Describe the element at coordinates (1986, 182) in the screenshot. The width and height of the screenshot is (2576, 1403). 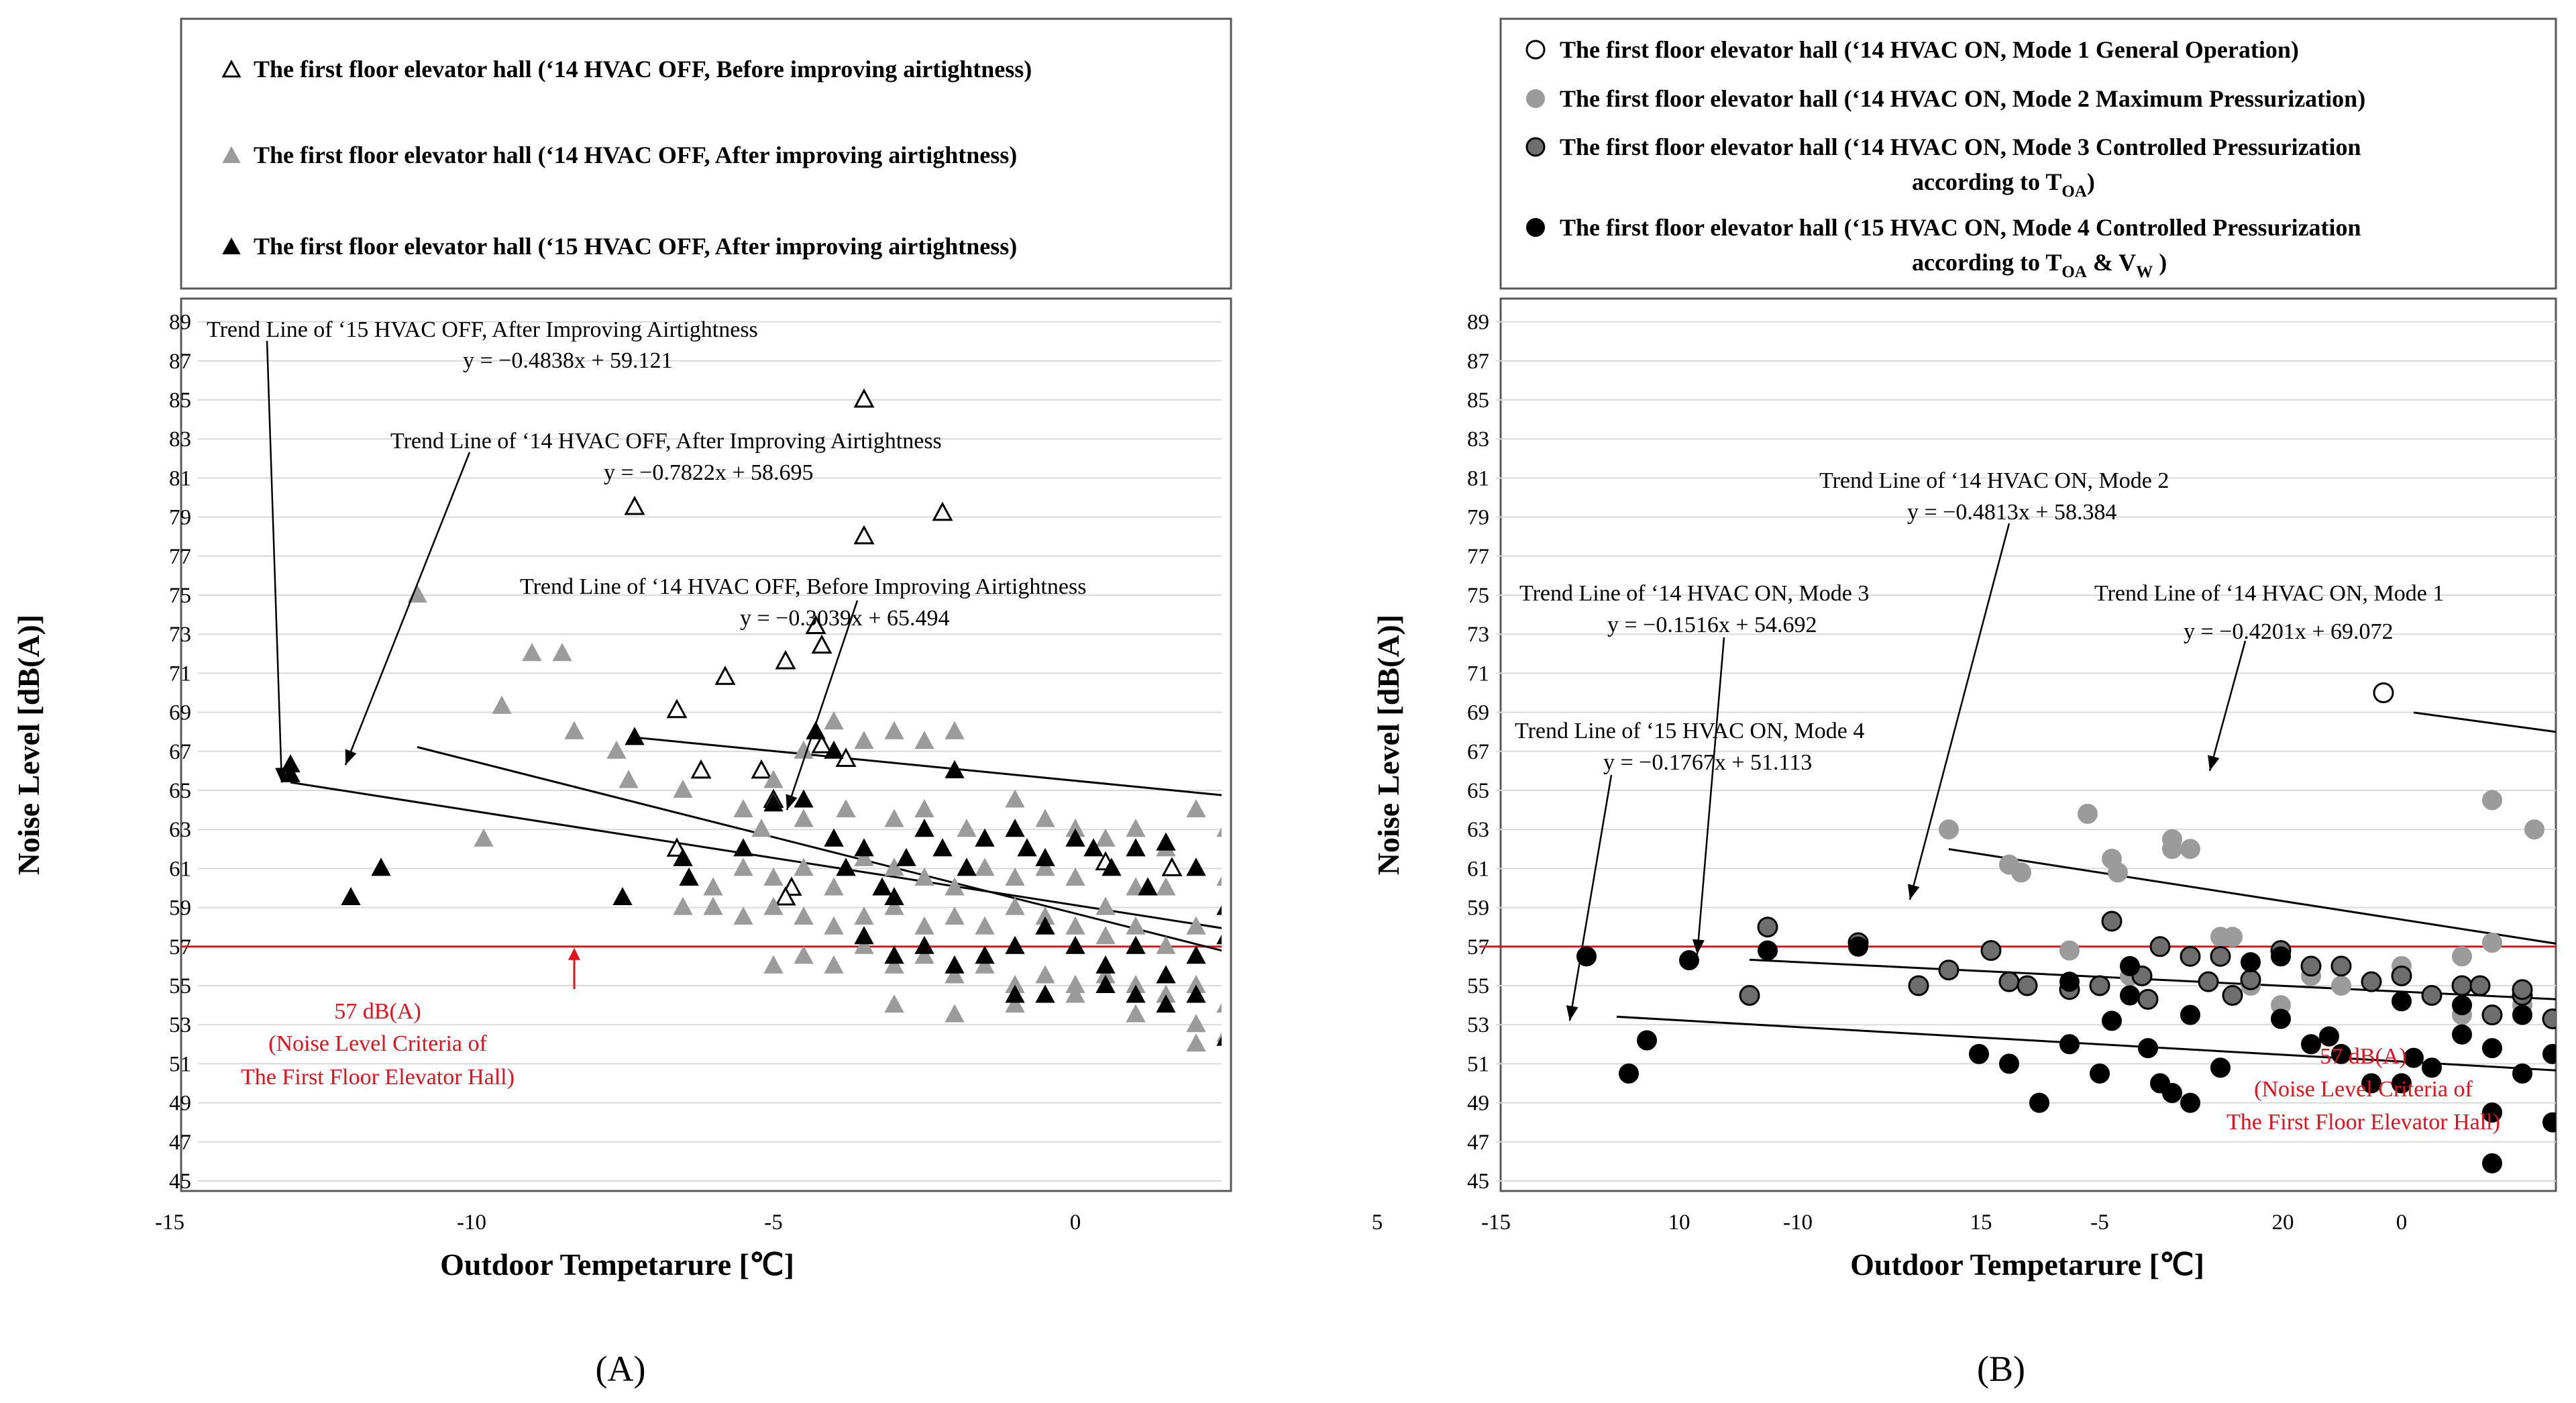
I see `legend-b3-line2: according to T` at that location.